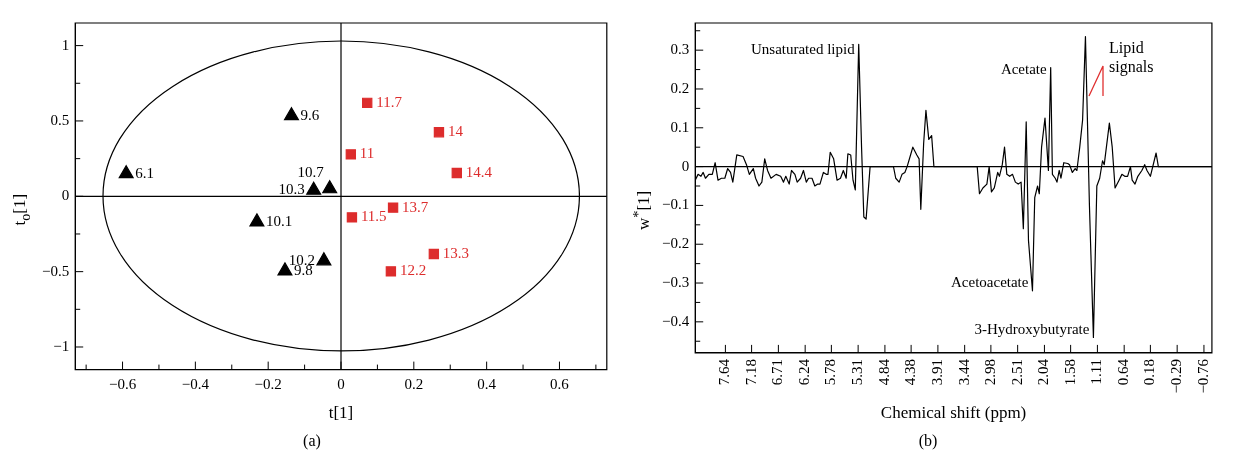 The height and width of the screenshot is (463, 1241). What do you see at coordinates (777, 372) in the screenshot?
I see `x-tick-label: 6.71` at bounding box center [777, 372].